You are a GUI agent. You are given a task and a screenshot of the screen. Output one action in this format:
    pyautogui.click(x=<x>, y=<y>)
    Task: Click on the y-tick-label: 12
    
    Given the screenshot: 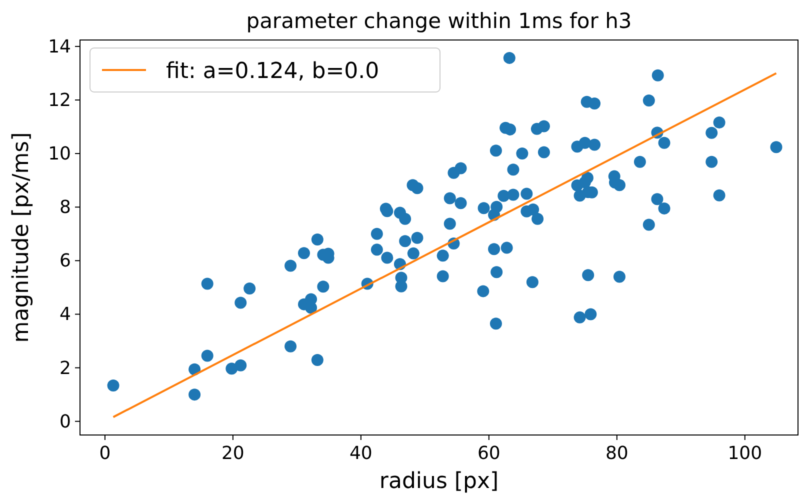 What is the action you would take?
    pyautogui.click(x=59, y=100)
    